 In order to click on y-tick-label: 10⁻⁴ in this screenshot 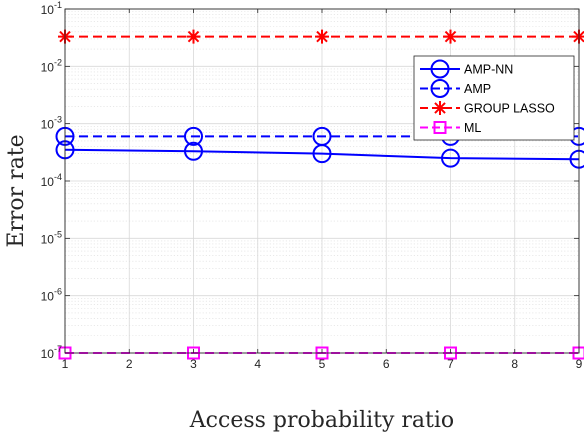, I will do `click(51, 180)`.